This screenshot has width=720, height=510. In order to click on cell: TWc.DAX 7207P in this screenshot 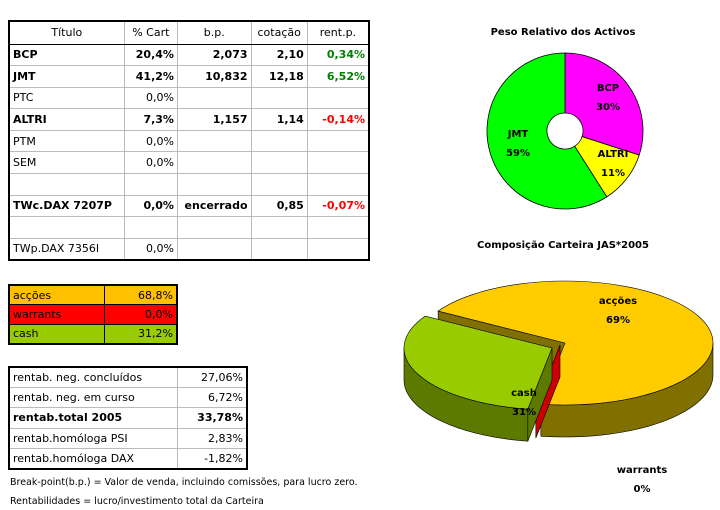, I will do `click(66, 206)`.